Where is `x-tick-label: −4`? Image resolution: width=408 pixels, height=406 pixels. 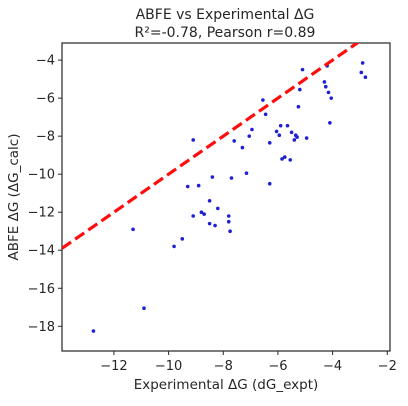
x-tick-label: −4 is located at coordinates (332, 366).